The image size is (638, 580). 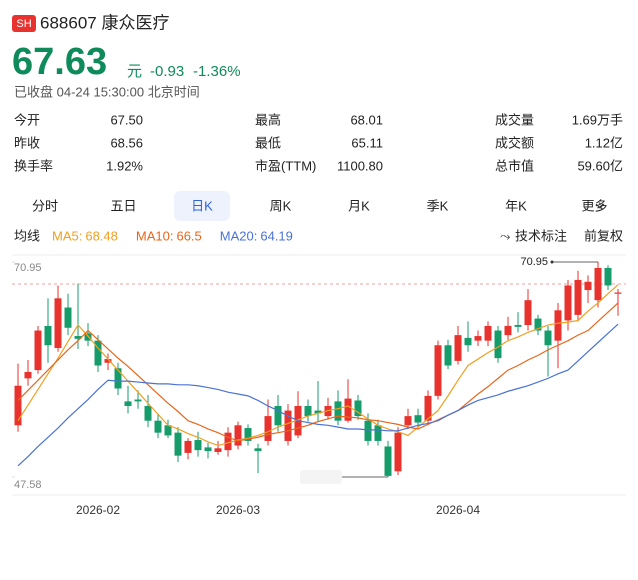 I want to click on tabs: 分时 五日 日K 周K 月K 季K 年K 更多, so click(x=320, y=205).